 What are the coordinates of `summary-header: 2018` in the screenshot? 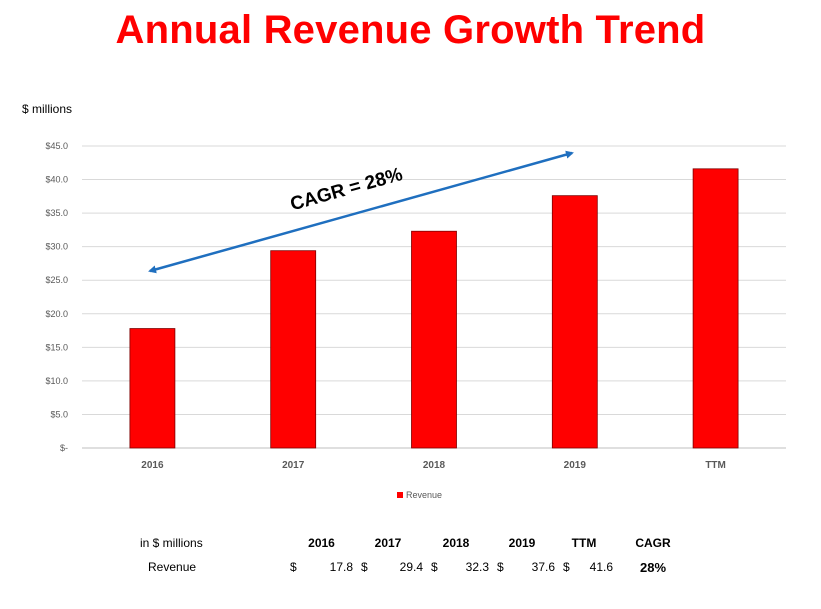 It's located at (456, 543).